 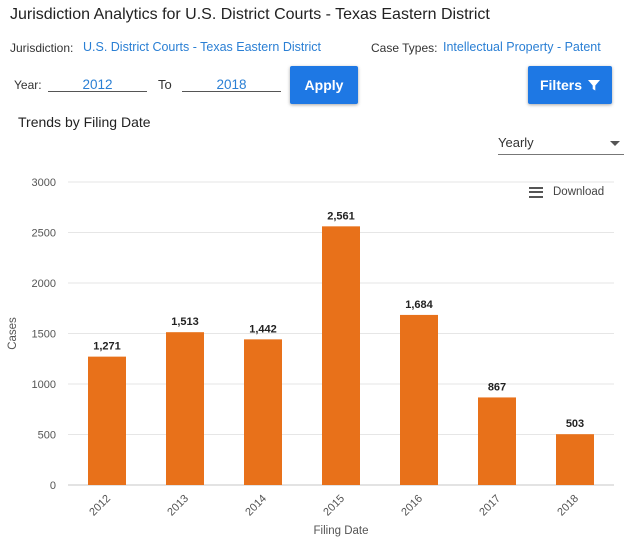 What do you see at coordinates (47, 436) in the screenshot?
I see `y-tick-label: 500` at bounding box center [47, 436].